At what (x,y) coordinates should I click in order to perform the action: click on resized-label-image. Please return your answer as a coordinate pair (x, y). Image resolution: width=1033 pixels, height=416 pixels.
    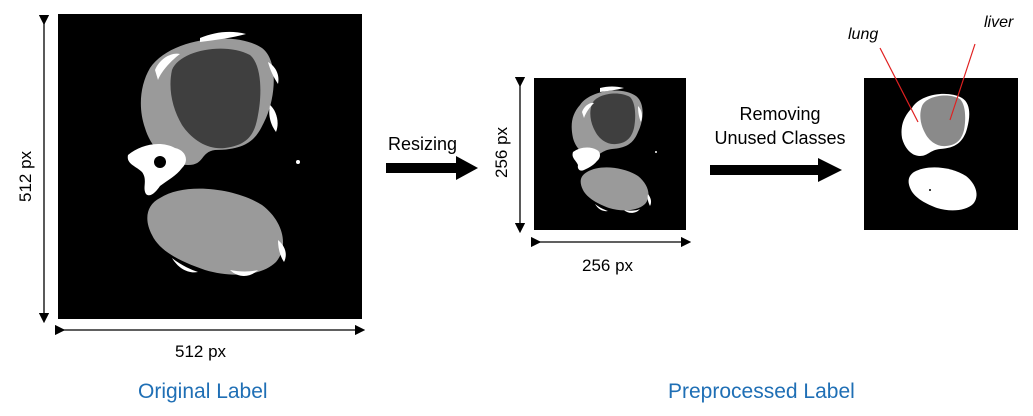
    Looking at the image, I should click on (610, 154).